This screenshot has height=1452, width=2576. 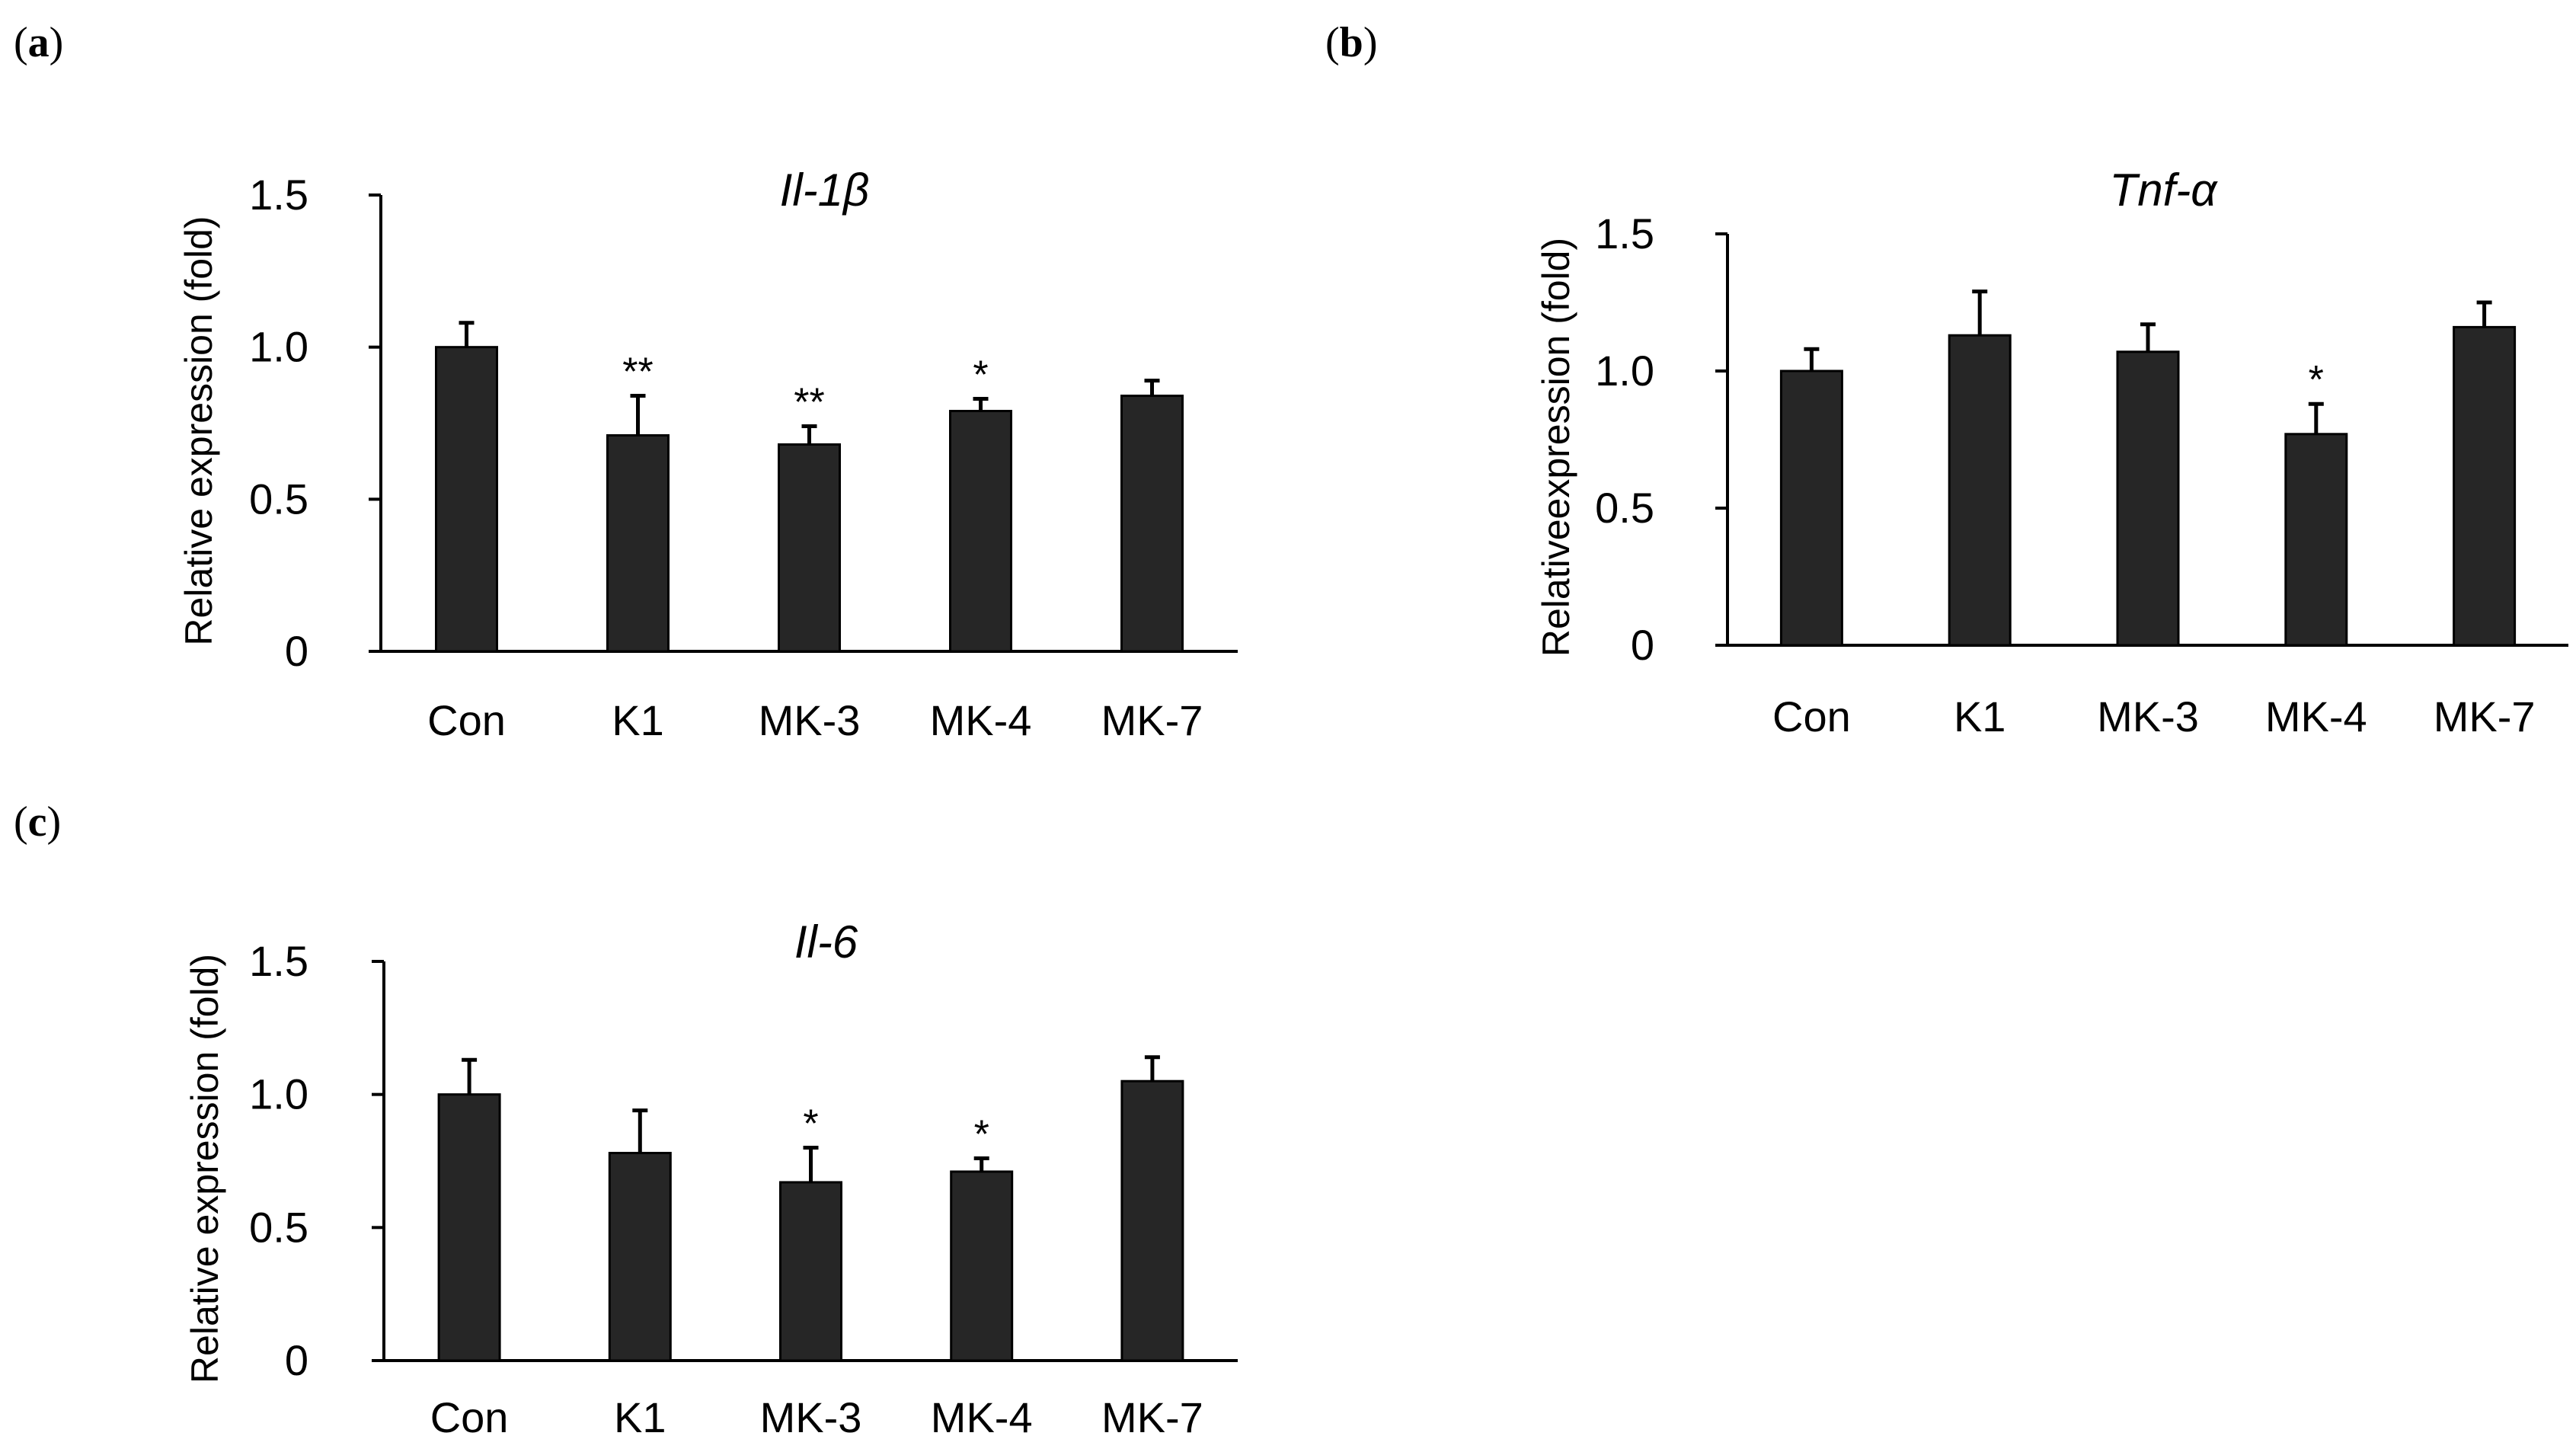 I want to click on chart-title: Il-1β, so click(x=825, y=191).